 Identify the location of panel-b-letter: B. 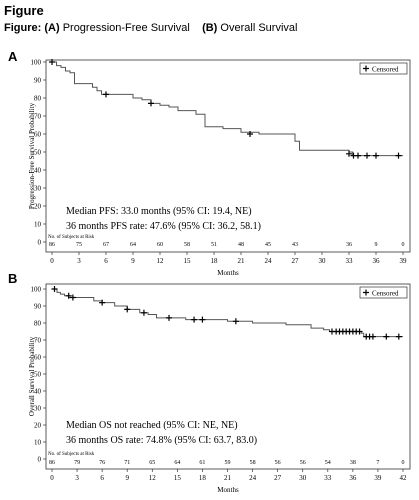
(13, 278).